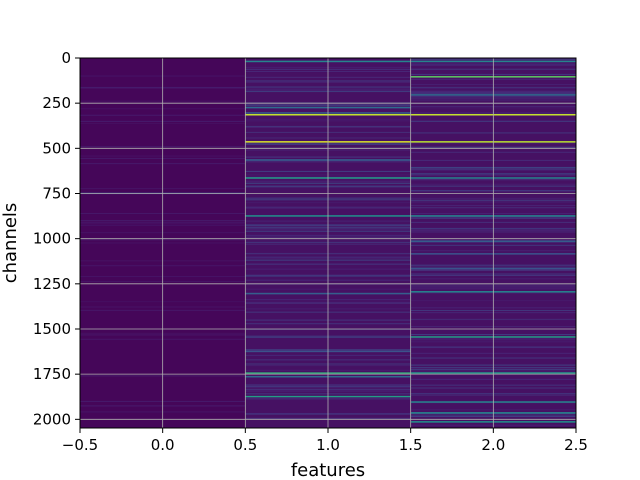  Describe the element at coordinates (576, 445) in the screenshot. I see `x-tick-label: 2.5` at that location.